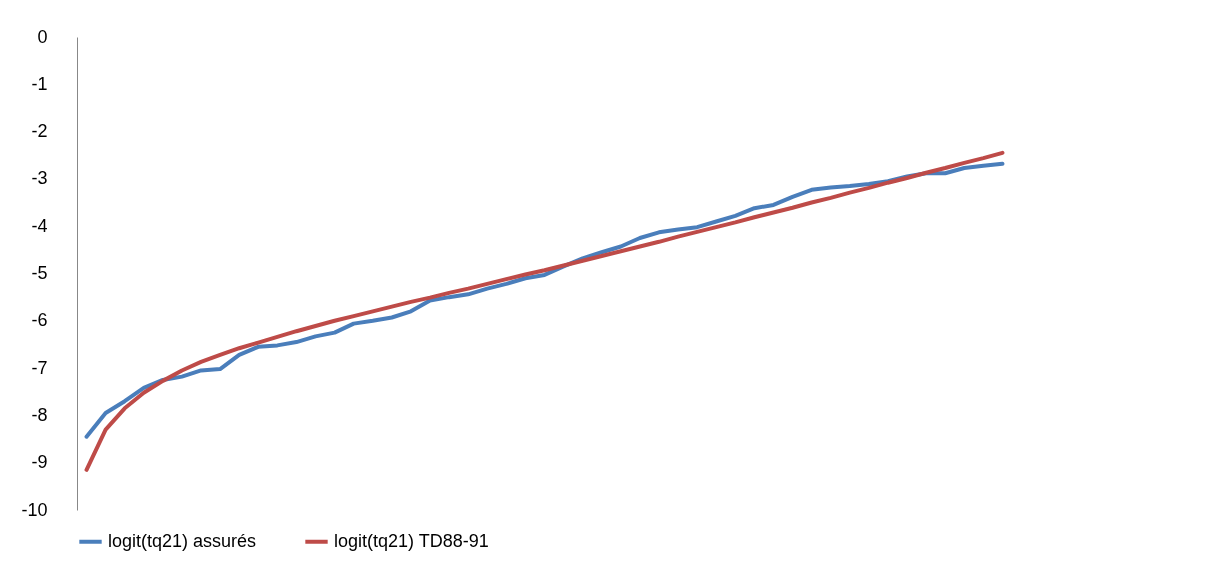  What do you see at coordinates (39, 414) in the screenshot?
I see `y-tick-label: -8` at bounding box center [39, 414].